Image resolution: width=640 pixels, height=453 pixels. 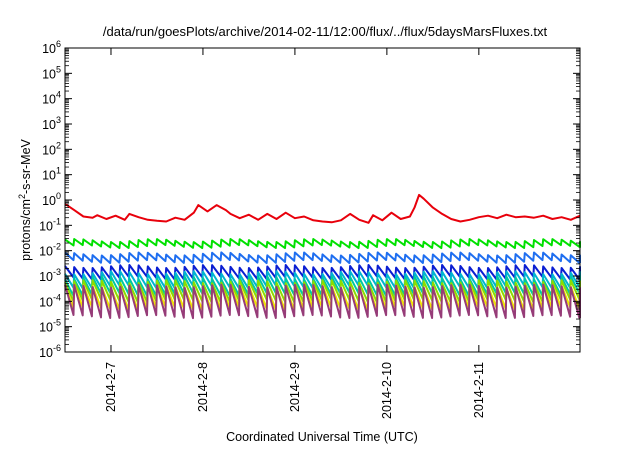 I want to click on y-tick-label-exponent: -6, so click(x=57, y=348).